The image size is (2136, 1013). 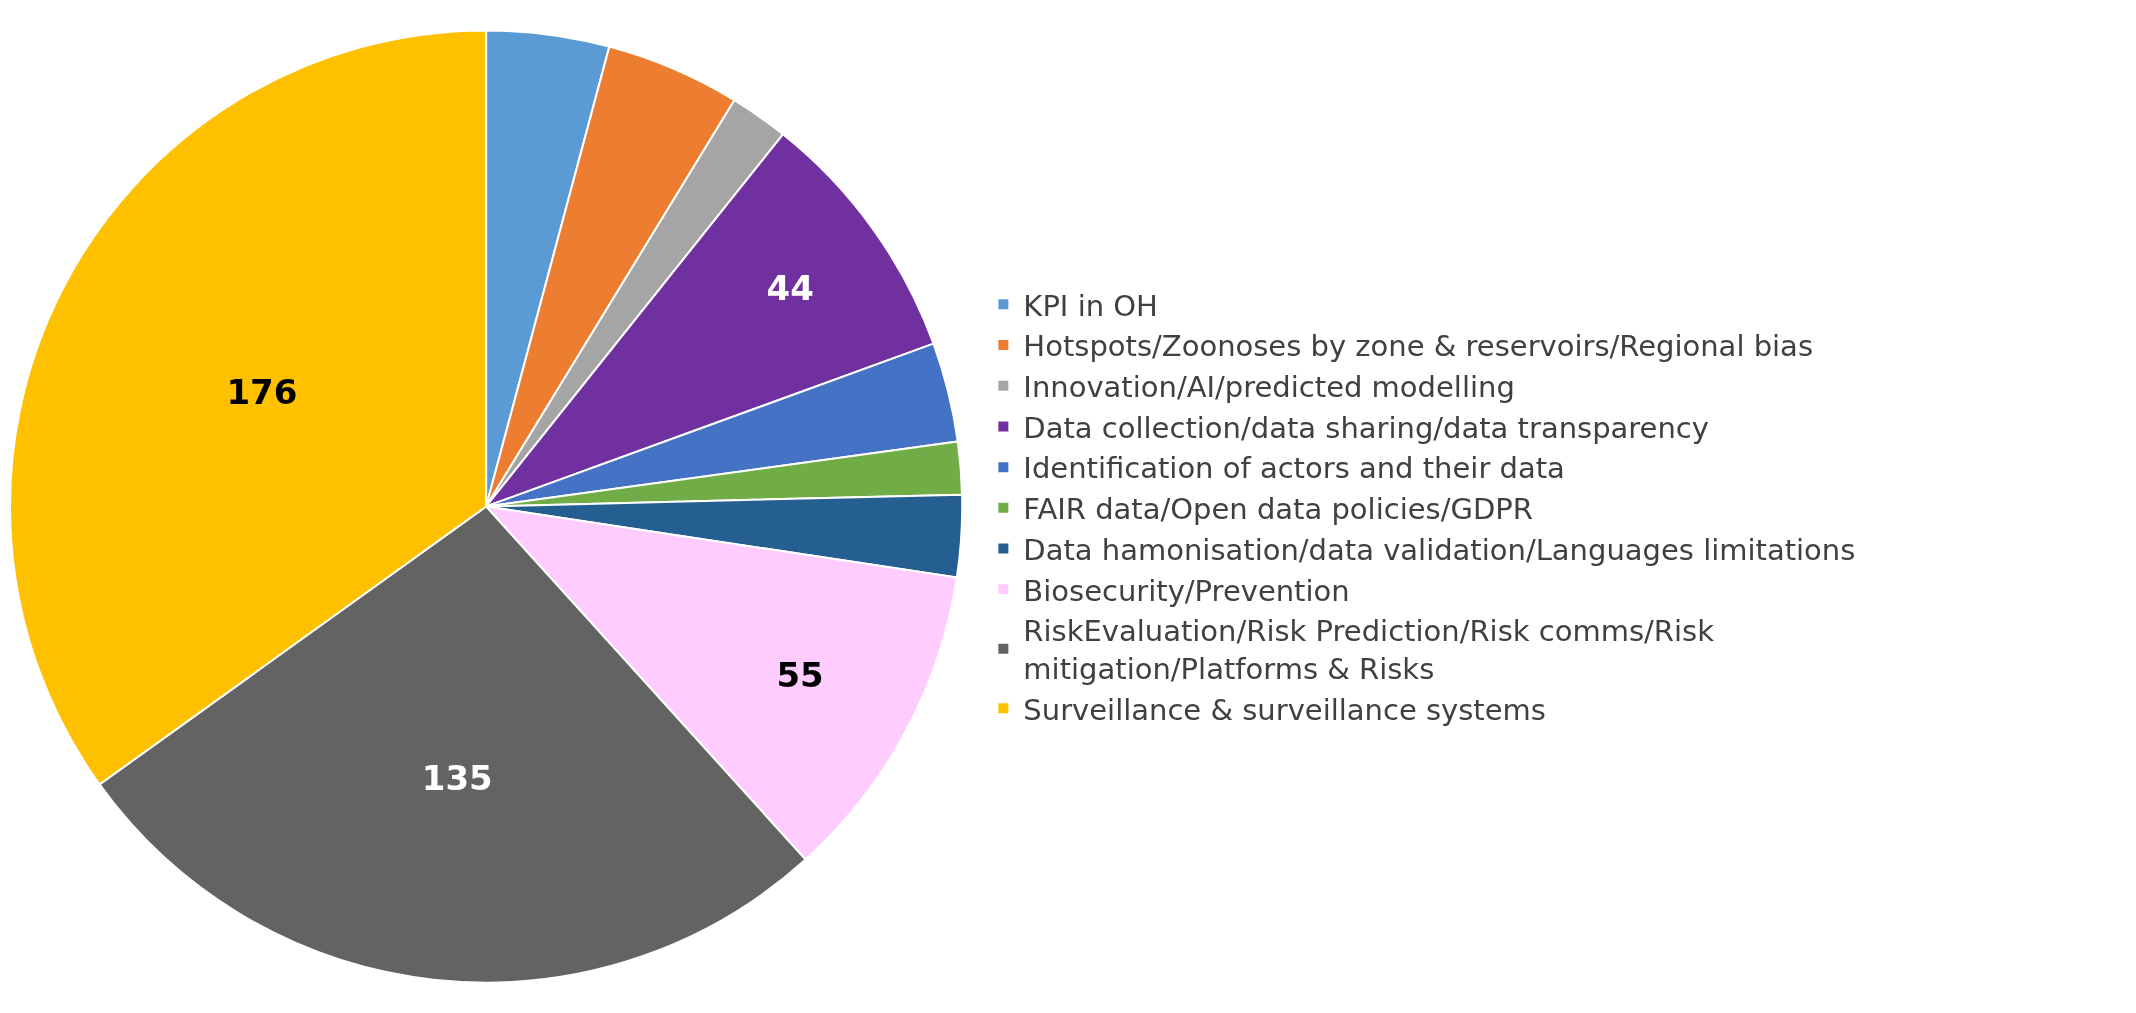 I want to click on legend-label: RiskEvaluation/Risk Prediction/Risk comms/Risk mitigation/Platforms & Risks, so click(x=1369, y=650).